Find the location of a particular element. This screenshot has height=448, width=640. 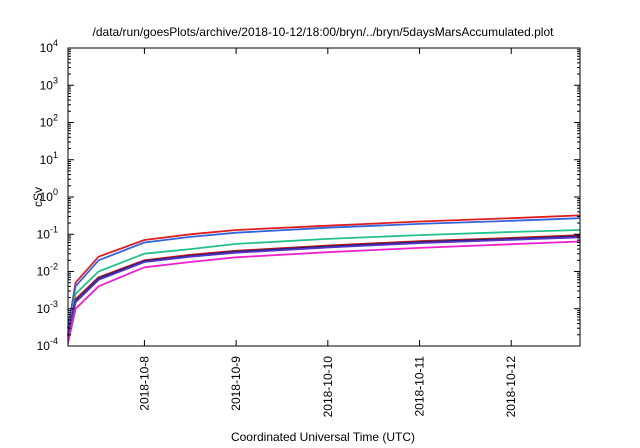

x-tick-label: 2018-10-9 is located at coordinates (236, 383).